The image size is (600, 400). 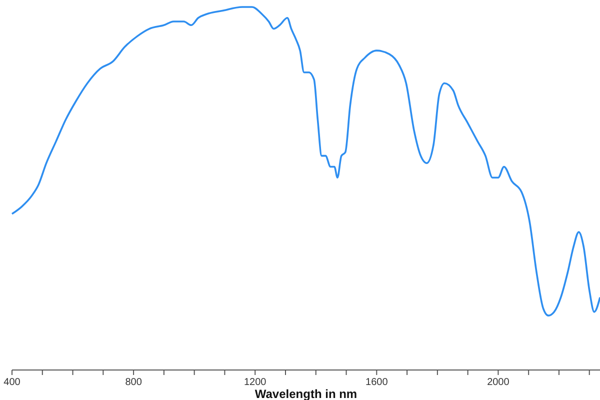 I want to click on x-tick-label: 400, so click(x=12, y=382).